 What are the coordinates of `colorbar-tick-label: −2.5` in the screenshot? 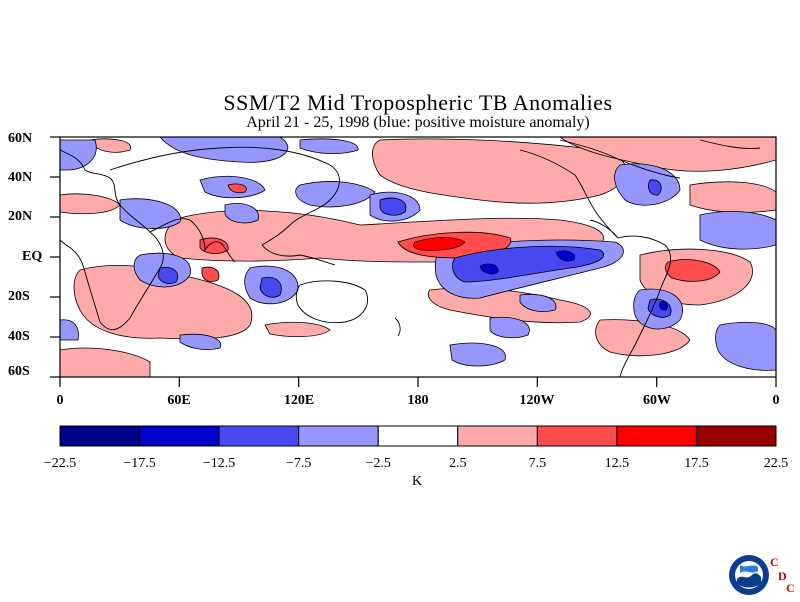 It's located at (378, 463).